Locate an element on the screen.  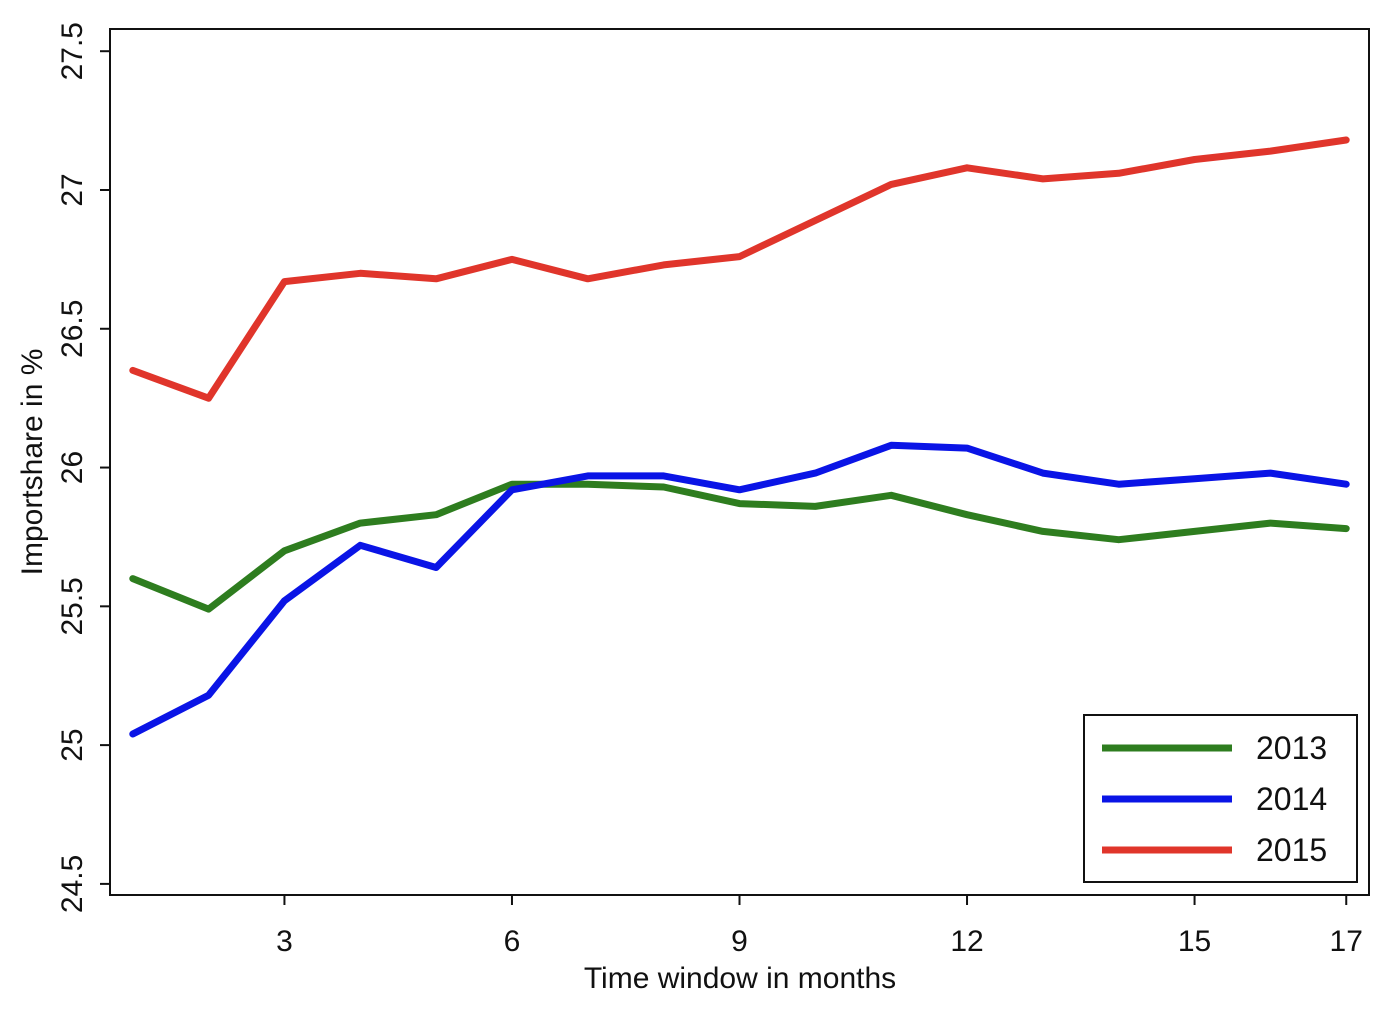
series-line-2013 is located at coordinates (739, 546).